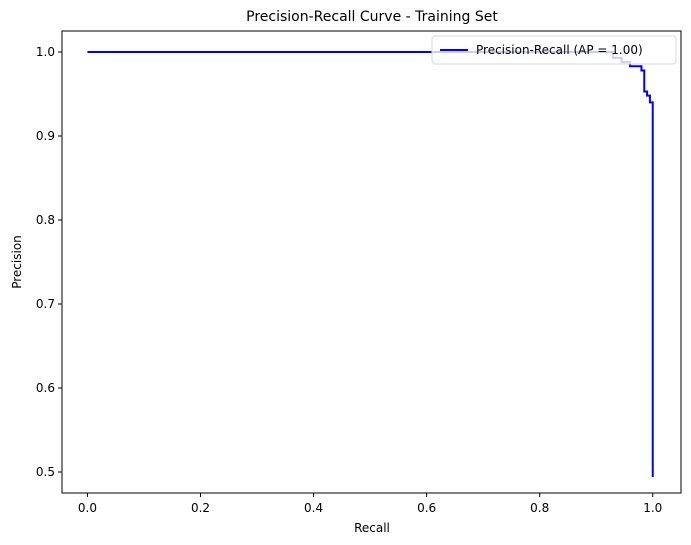 This screenshot has width=691, height=545. I want to click on chart-title: Precision-Recall Curve - Training Set, so click(372, 17).